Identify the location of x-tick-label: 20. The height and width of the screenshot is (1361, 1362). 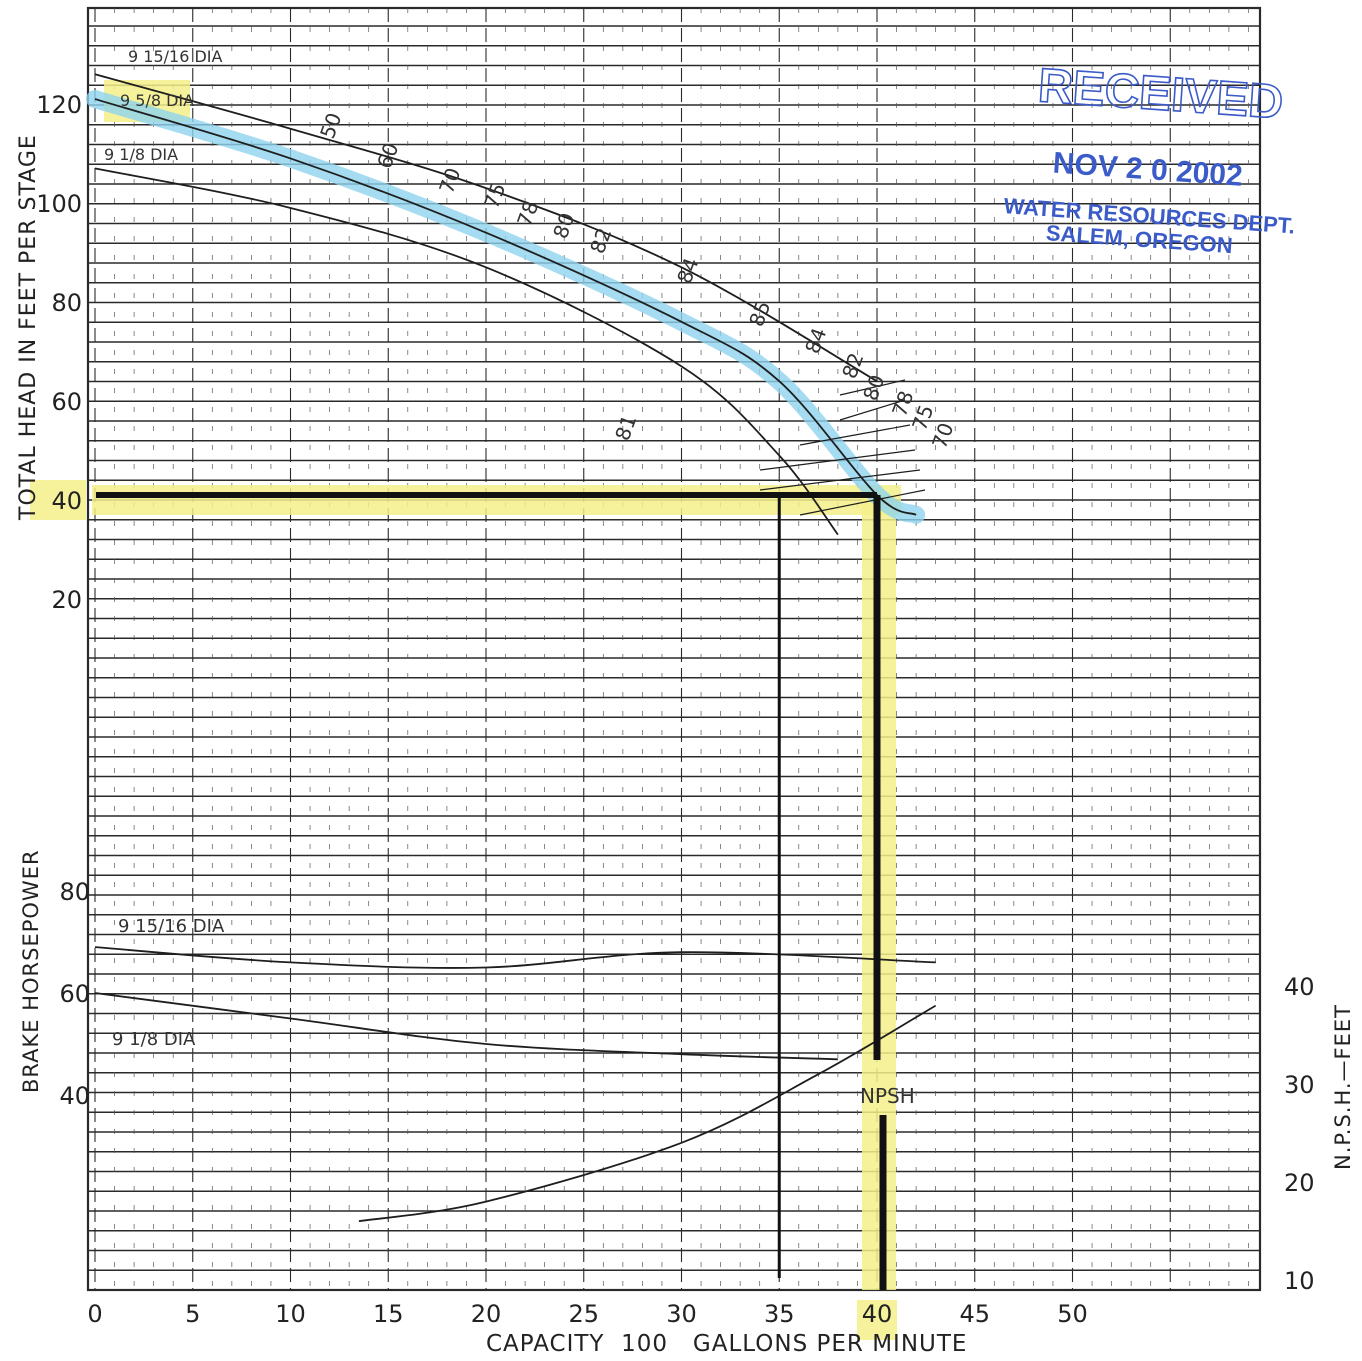
(486, 1314).